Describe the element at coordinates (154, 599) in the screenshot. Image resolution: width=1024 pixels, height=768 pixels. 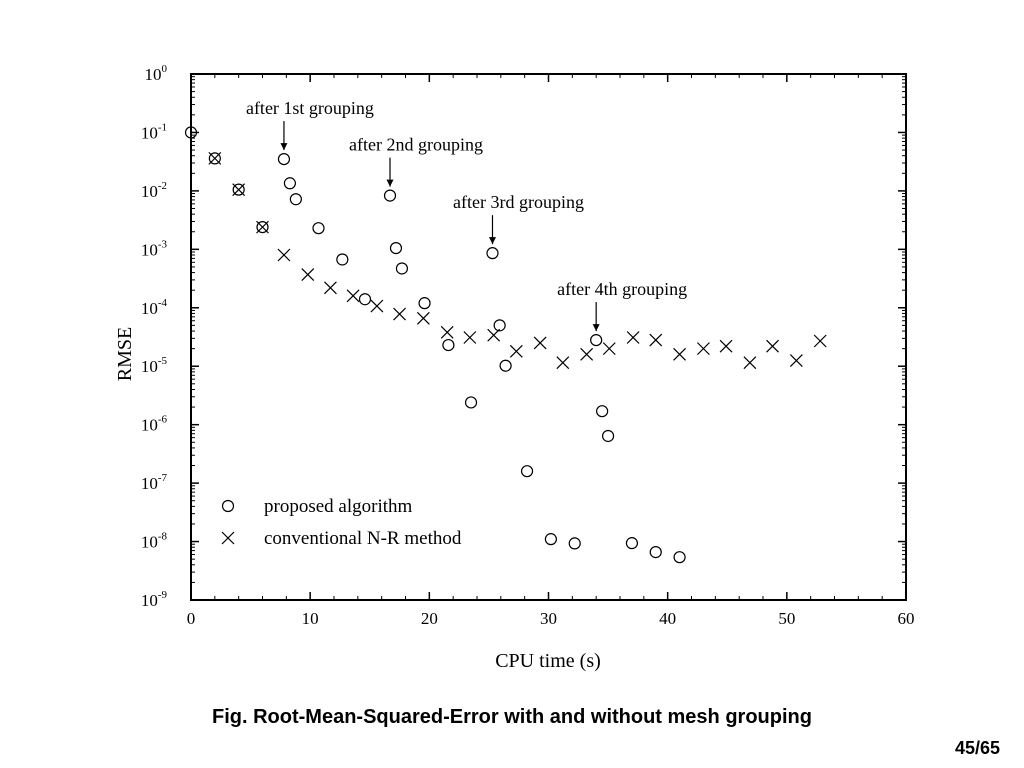
I see `y-tick-label: 10⁻⁹` at that location.